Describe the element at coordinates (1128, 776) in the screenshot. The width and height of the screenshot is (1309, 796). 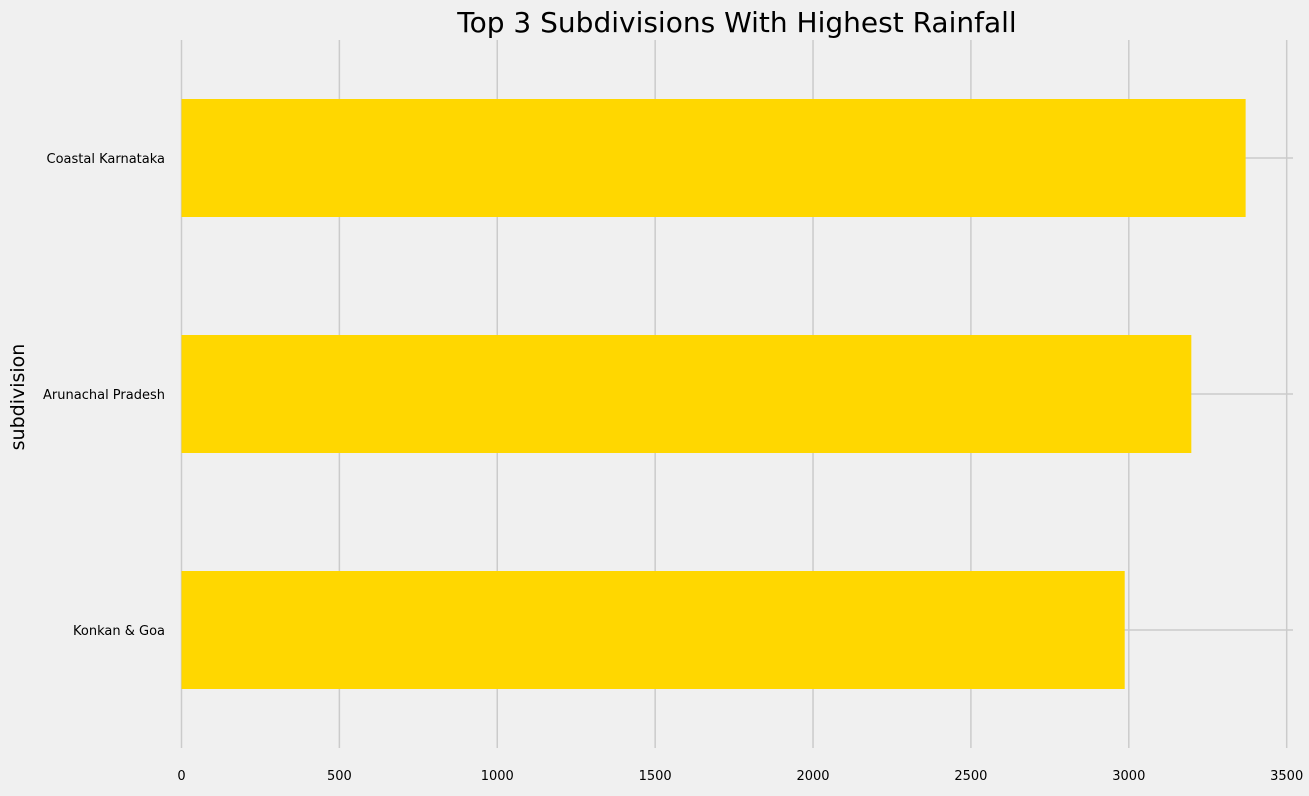
I see `x-tick-label: 3000` at that location.